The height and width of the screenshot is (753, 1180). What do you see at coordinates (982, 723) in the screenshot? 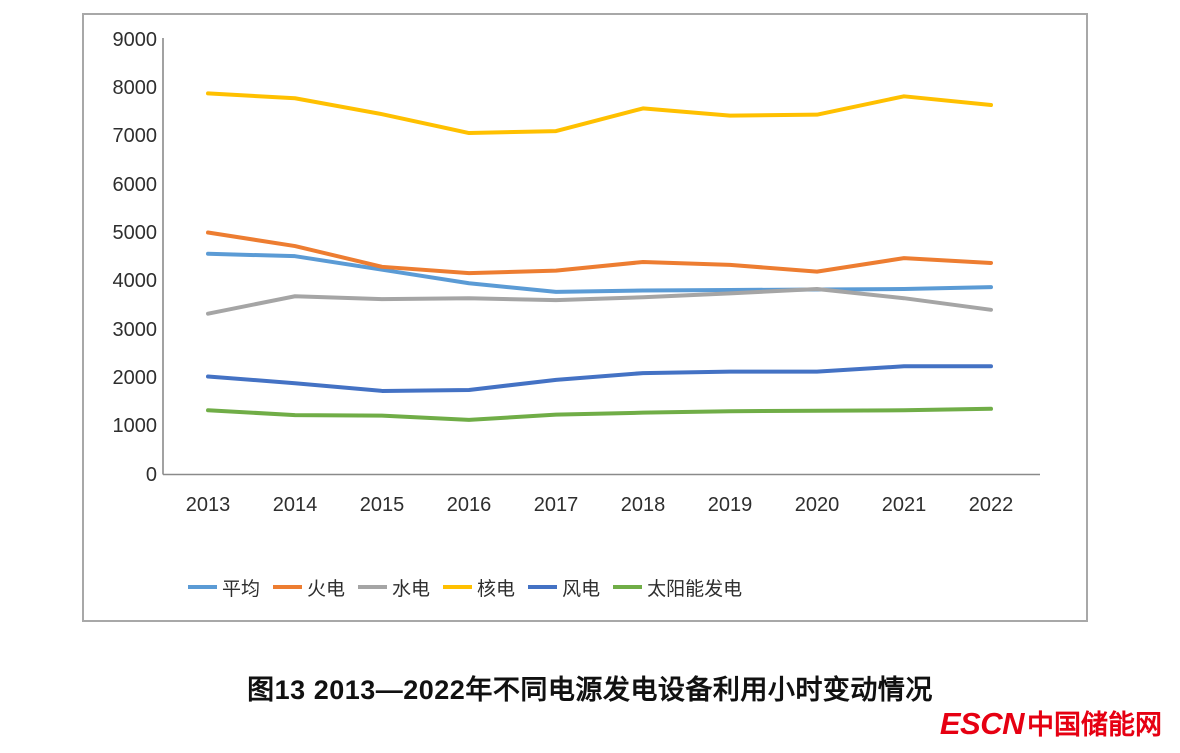
I see `escn-logo-abbr: ESCN` at bounding box center [982, 723].